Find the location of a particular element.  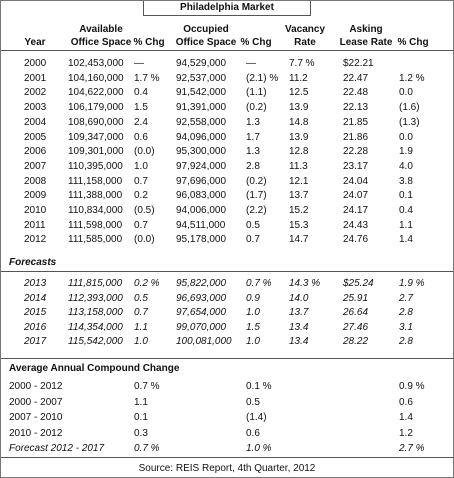

cell: 24.04 is located at coordinates (356, 181).